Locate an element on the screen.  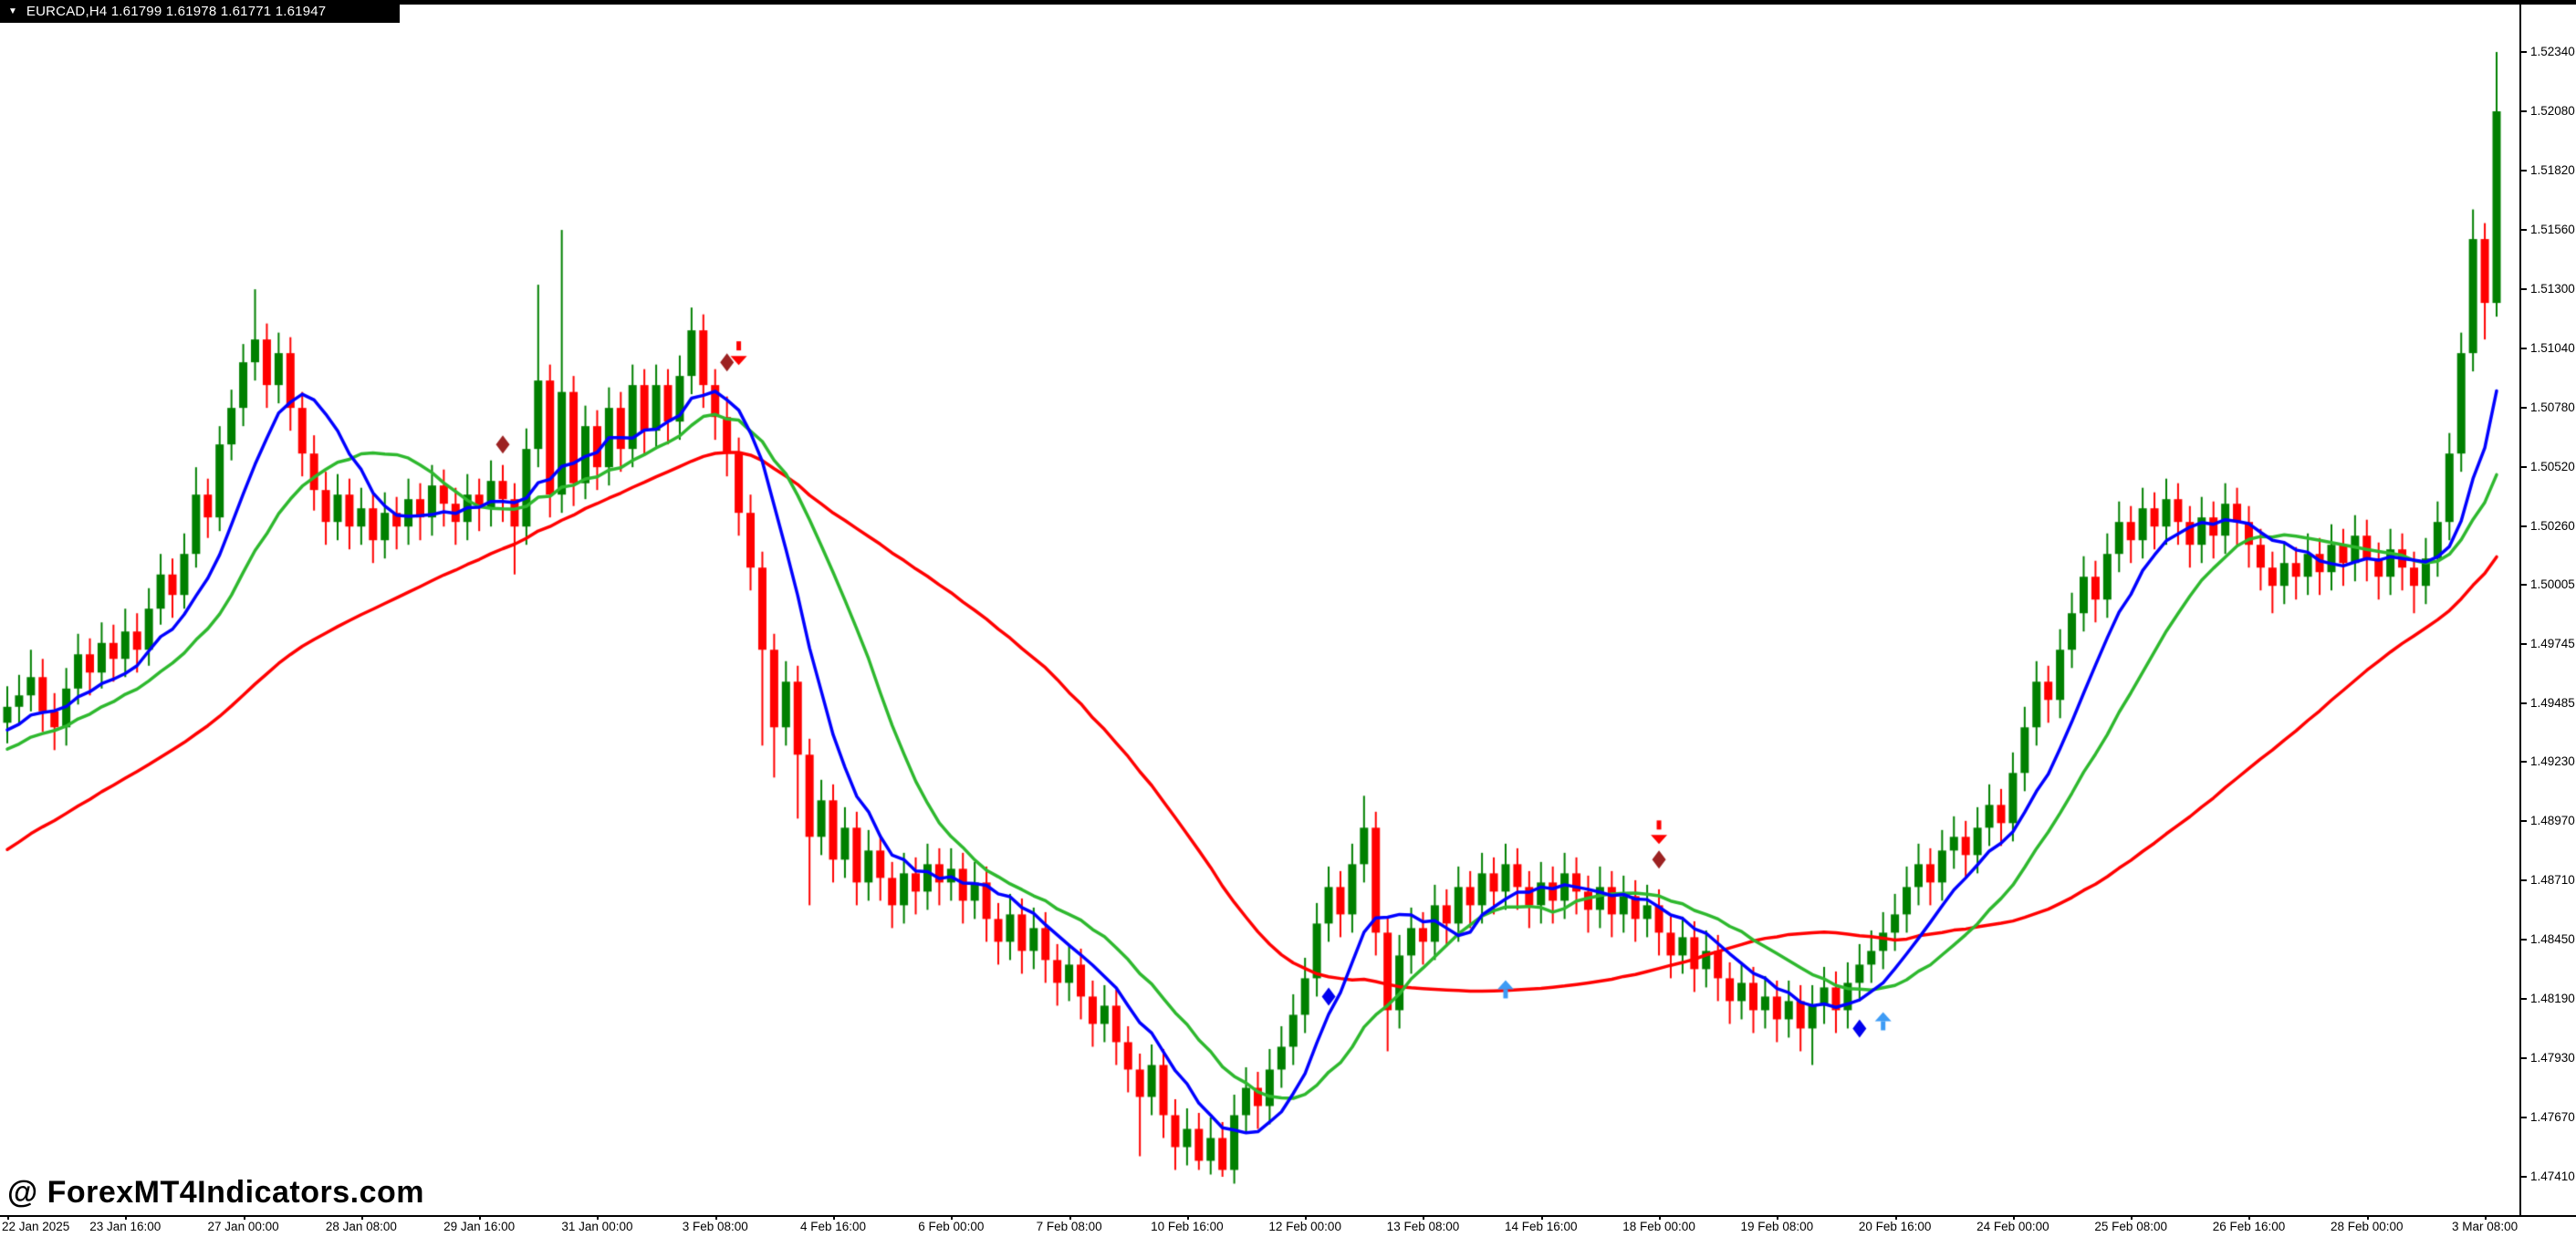
price-tick-label: 1.49745 is located at coordinates (2552, 643).